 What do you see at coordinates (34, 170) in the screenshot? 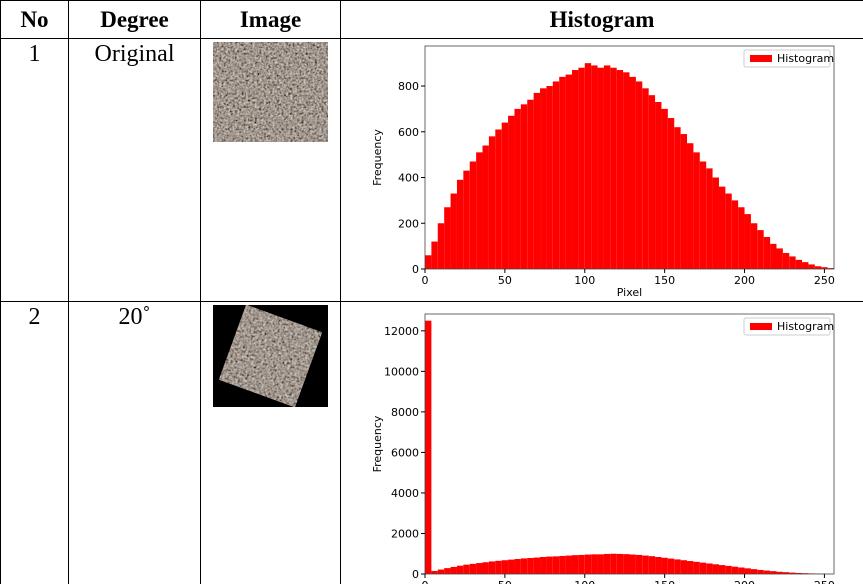
I see `number-cell: 1` at bounding box center [34, 170].